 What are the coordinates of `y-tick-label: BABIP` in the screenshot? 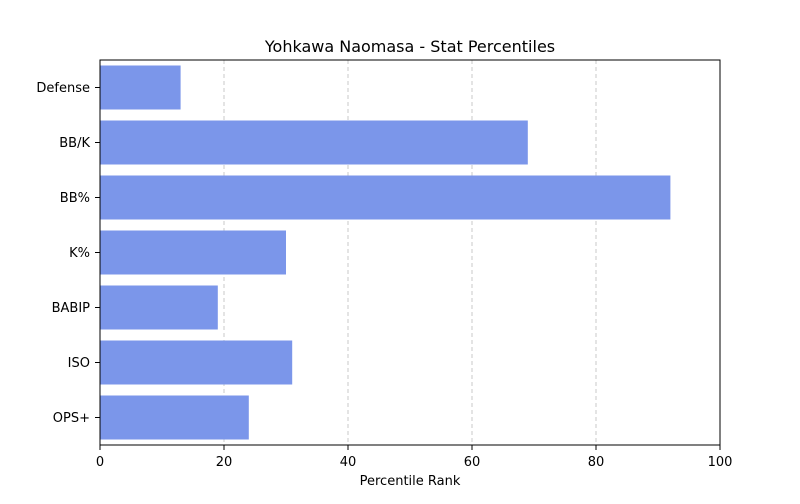 It's located at (71, 308).